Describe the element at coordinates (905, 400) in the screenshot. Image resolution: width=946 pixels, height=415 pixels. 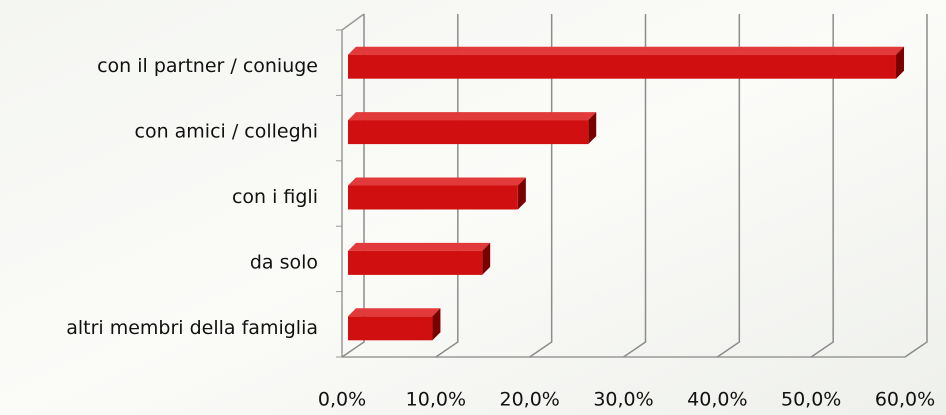
I see `x-tick-label: 60,0%` at that location.